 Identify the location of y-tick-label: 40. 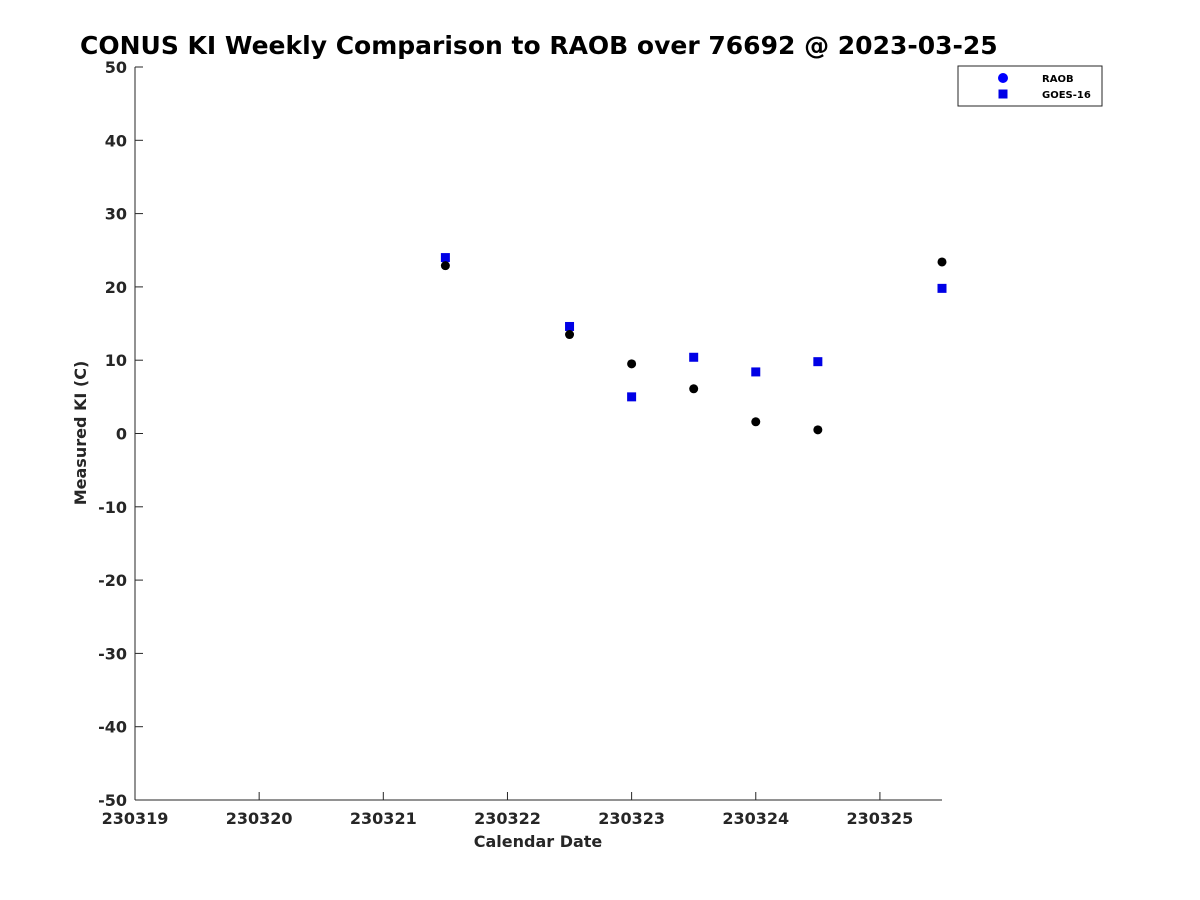
(116, 140).